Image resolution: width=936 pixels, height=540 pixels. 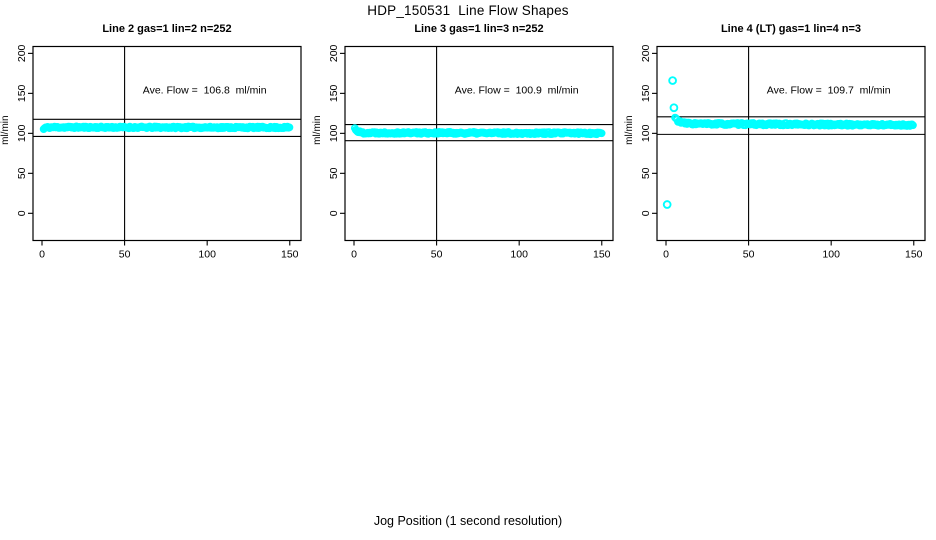 I want to click on ave-flow-annotation: Ave. Flow = 100.9 ml/min, so click(x=517, y=91).